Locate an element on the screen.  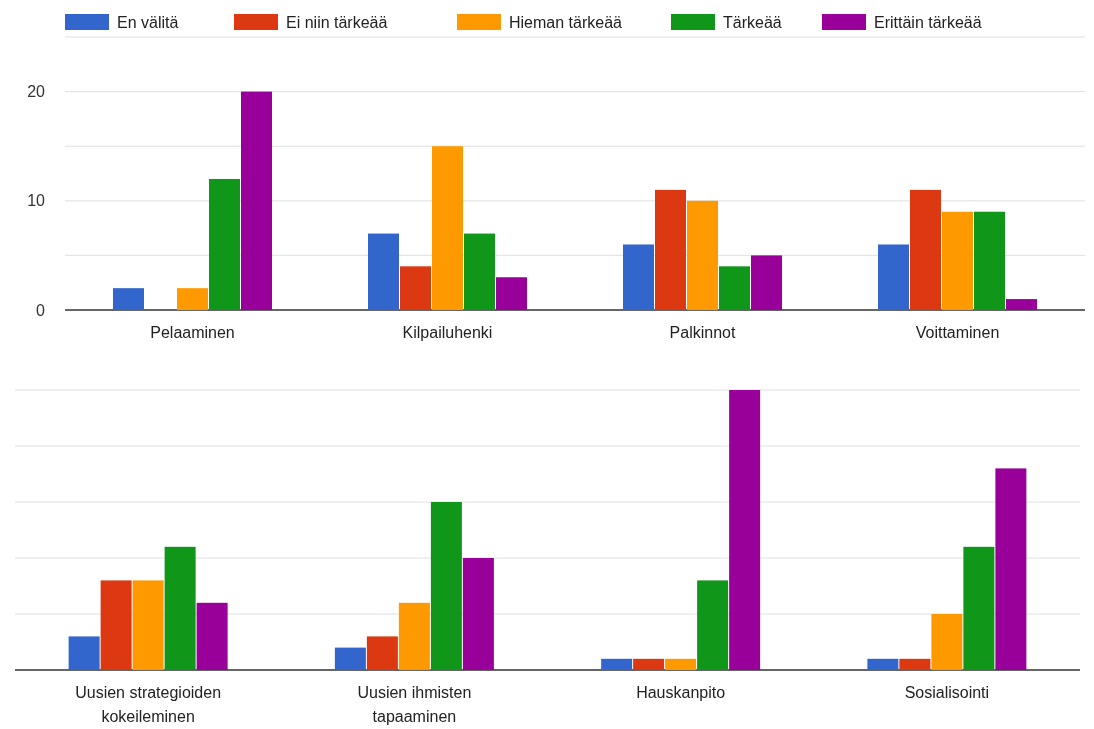
legend-label: Ei niin tärkeää is located at coordinates (337, 22).